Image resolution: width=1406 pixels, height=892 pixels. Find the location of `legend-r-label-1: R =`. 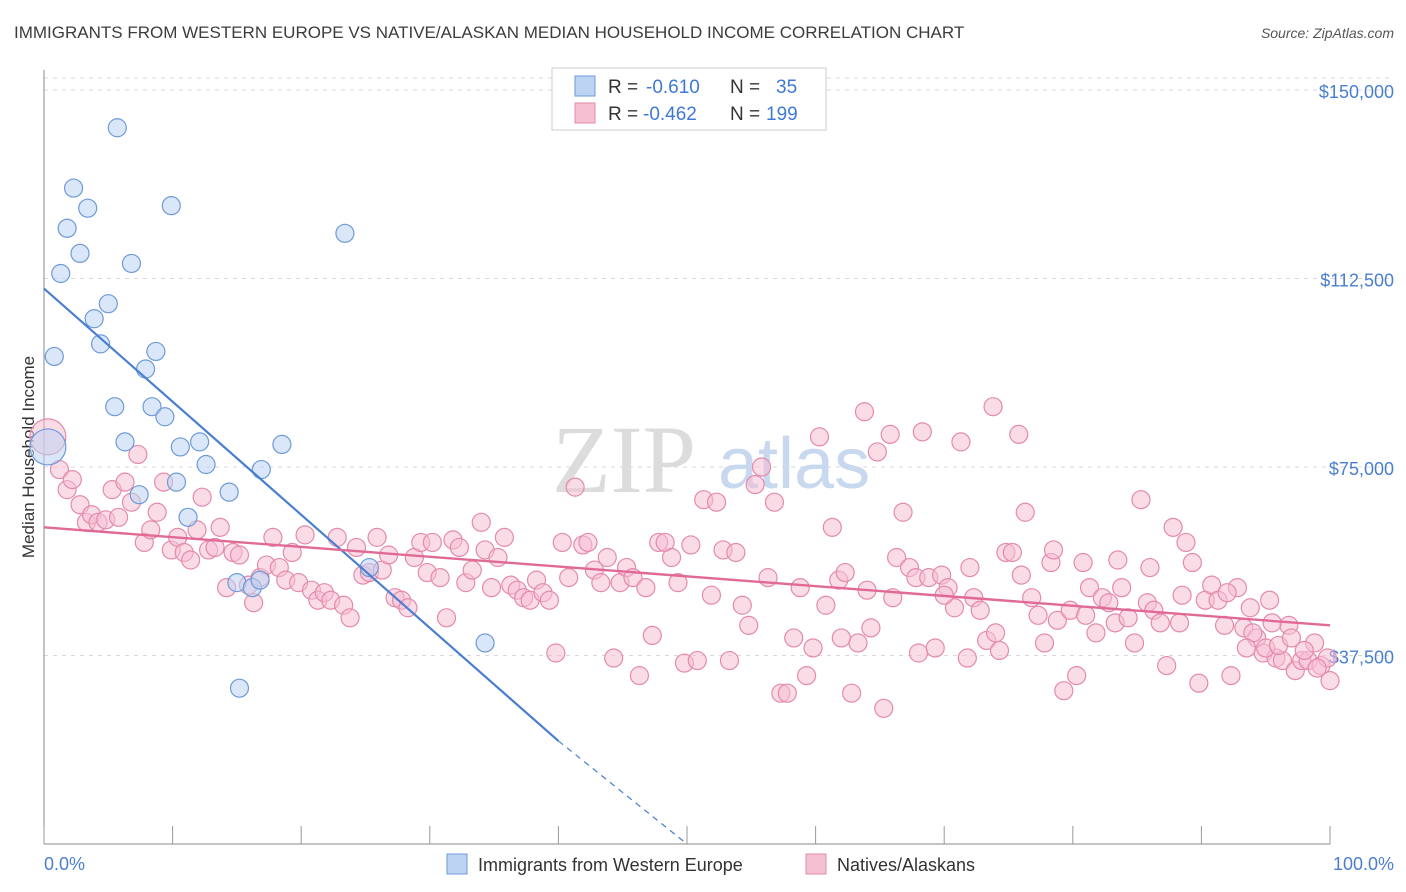

legend-r-label-1: R = is located at coordinates (623, 87).